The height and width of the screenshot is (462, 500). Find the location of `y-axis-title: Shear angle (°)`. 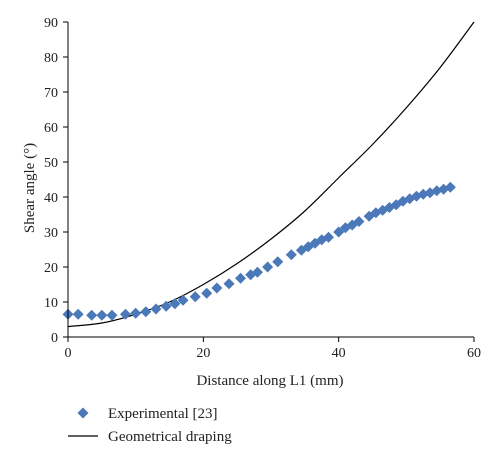

y-axis-title: Shear angle (°) is located at coordinates (30, 188).